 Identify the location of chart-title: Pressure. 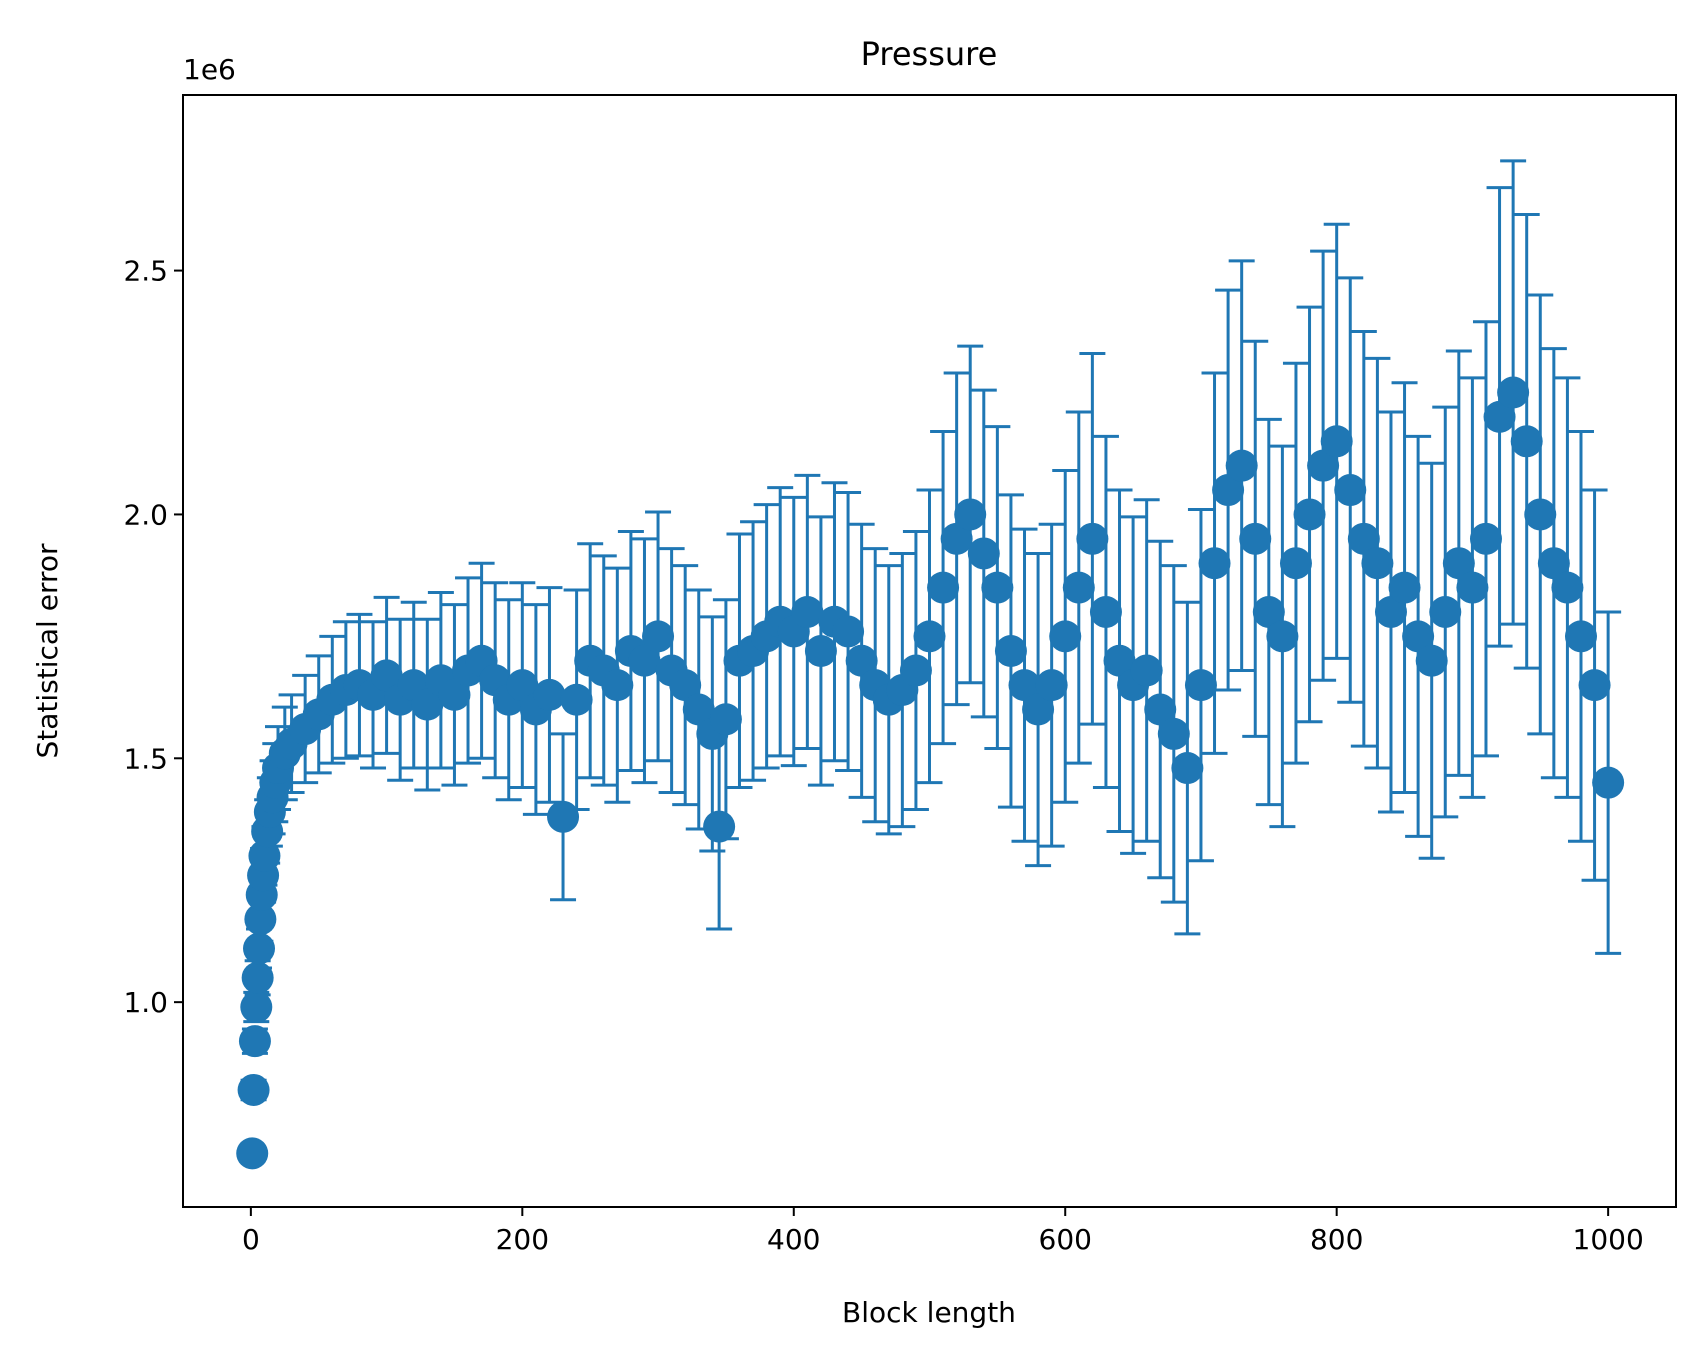
(929, 54).